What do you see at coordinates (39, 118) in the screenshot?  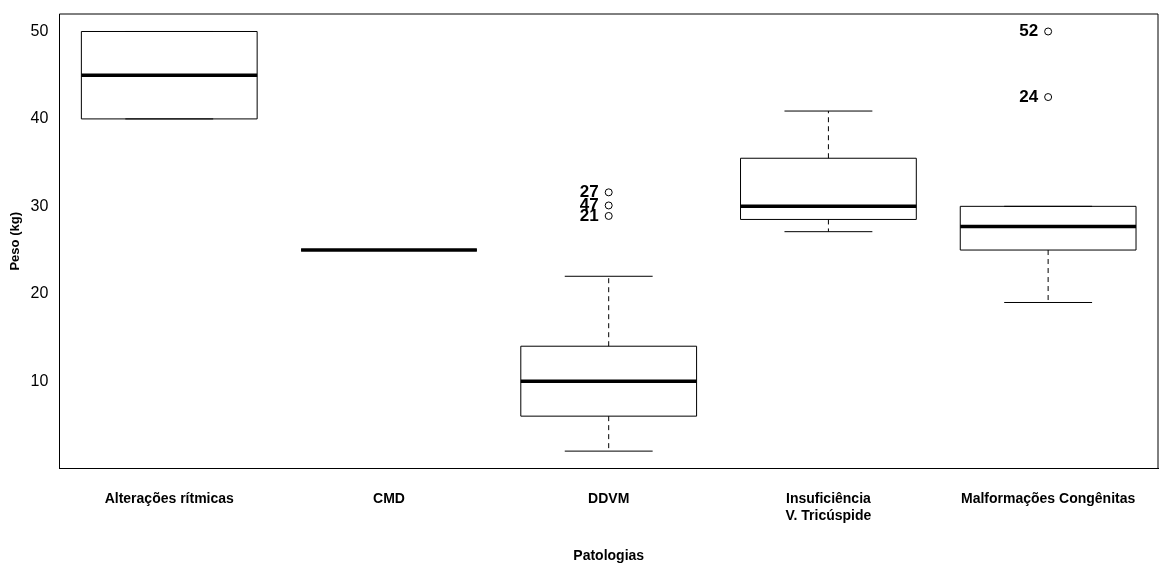 I see `y-tick-label: 40` at bounding box center [39, 118].